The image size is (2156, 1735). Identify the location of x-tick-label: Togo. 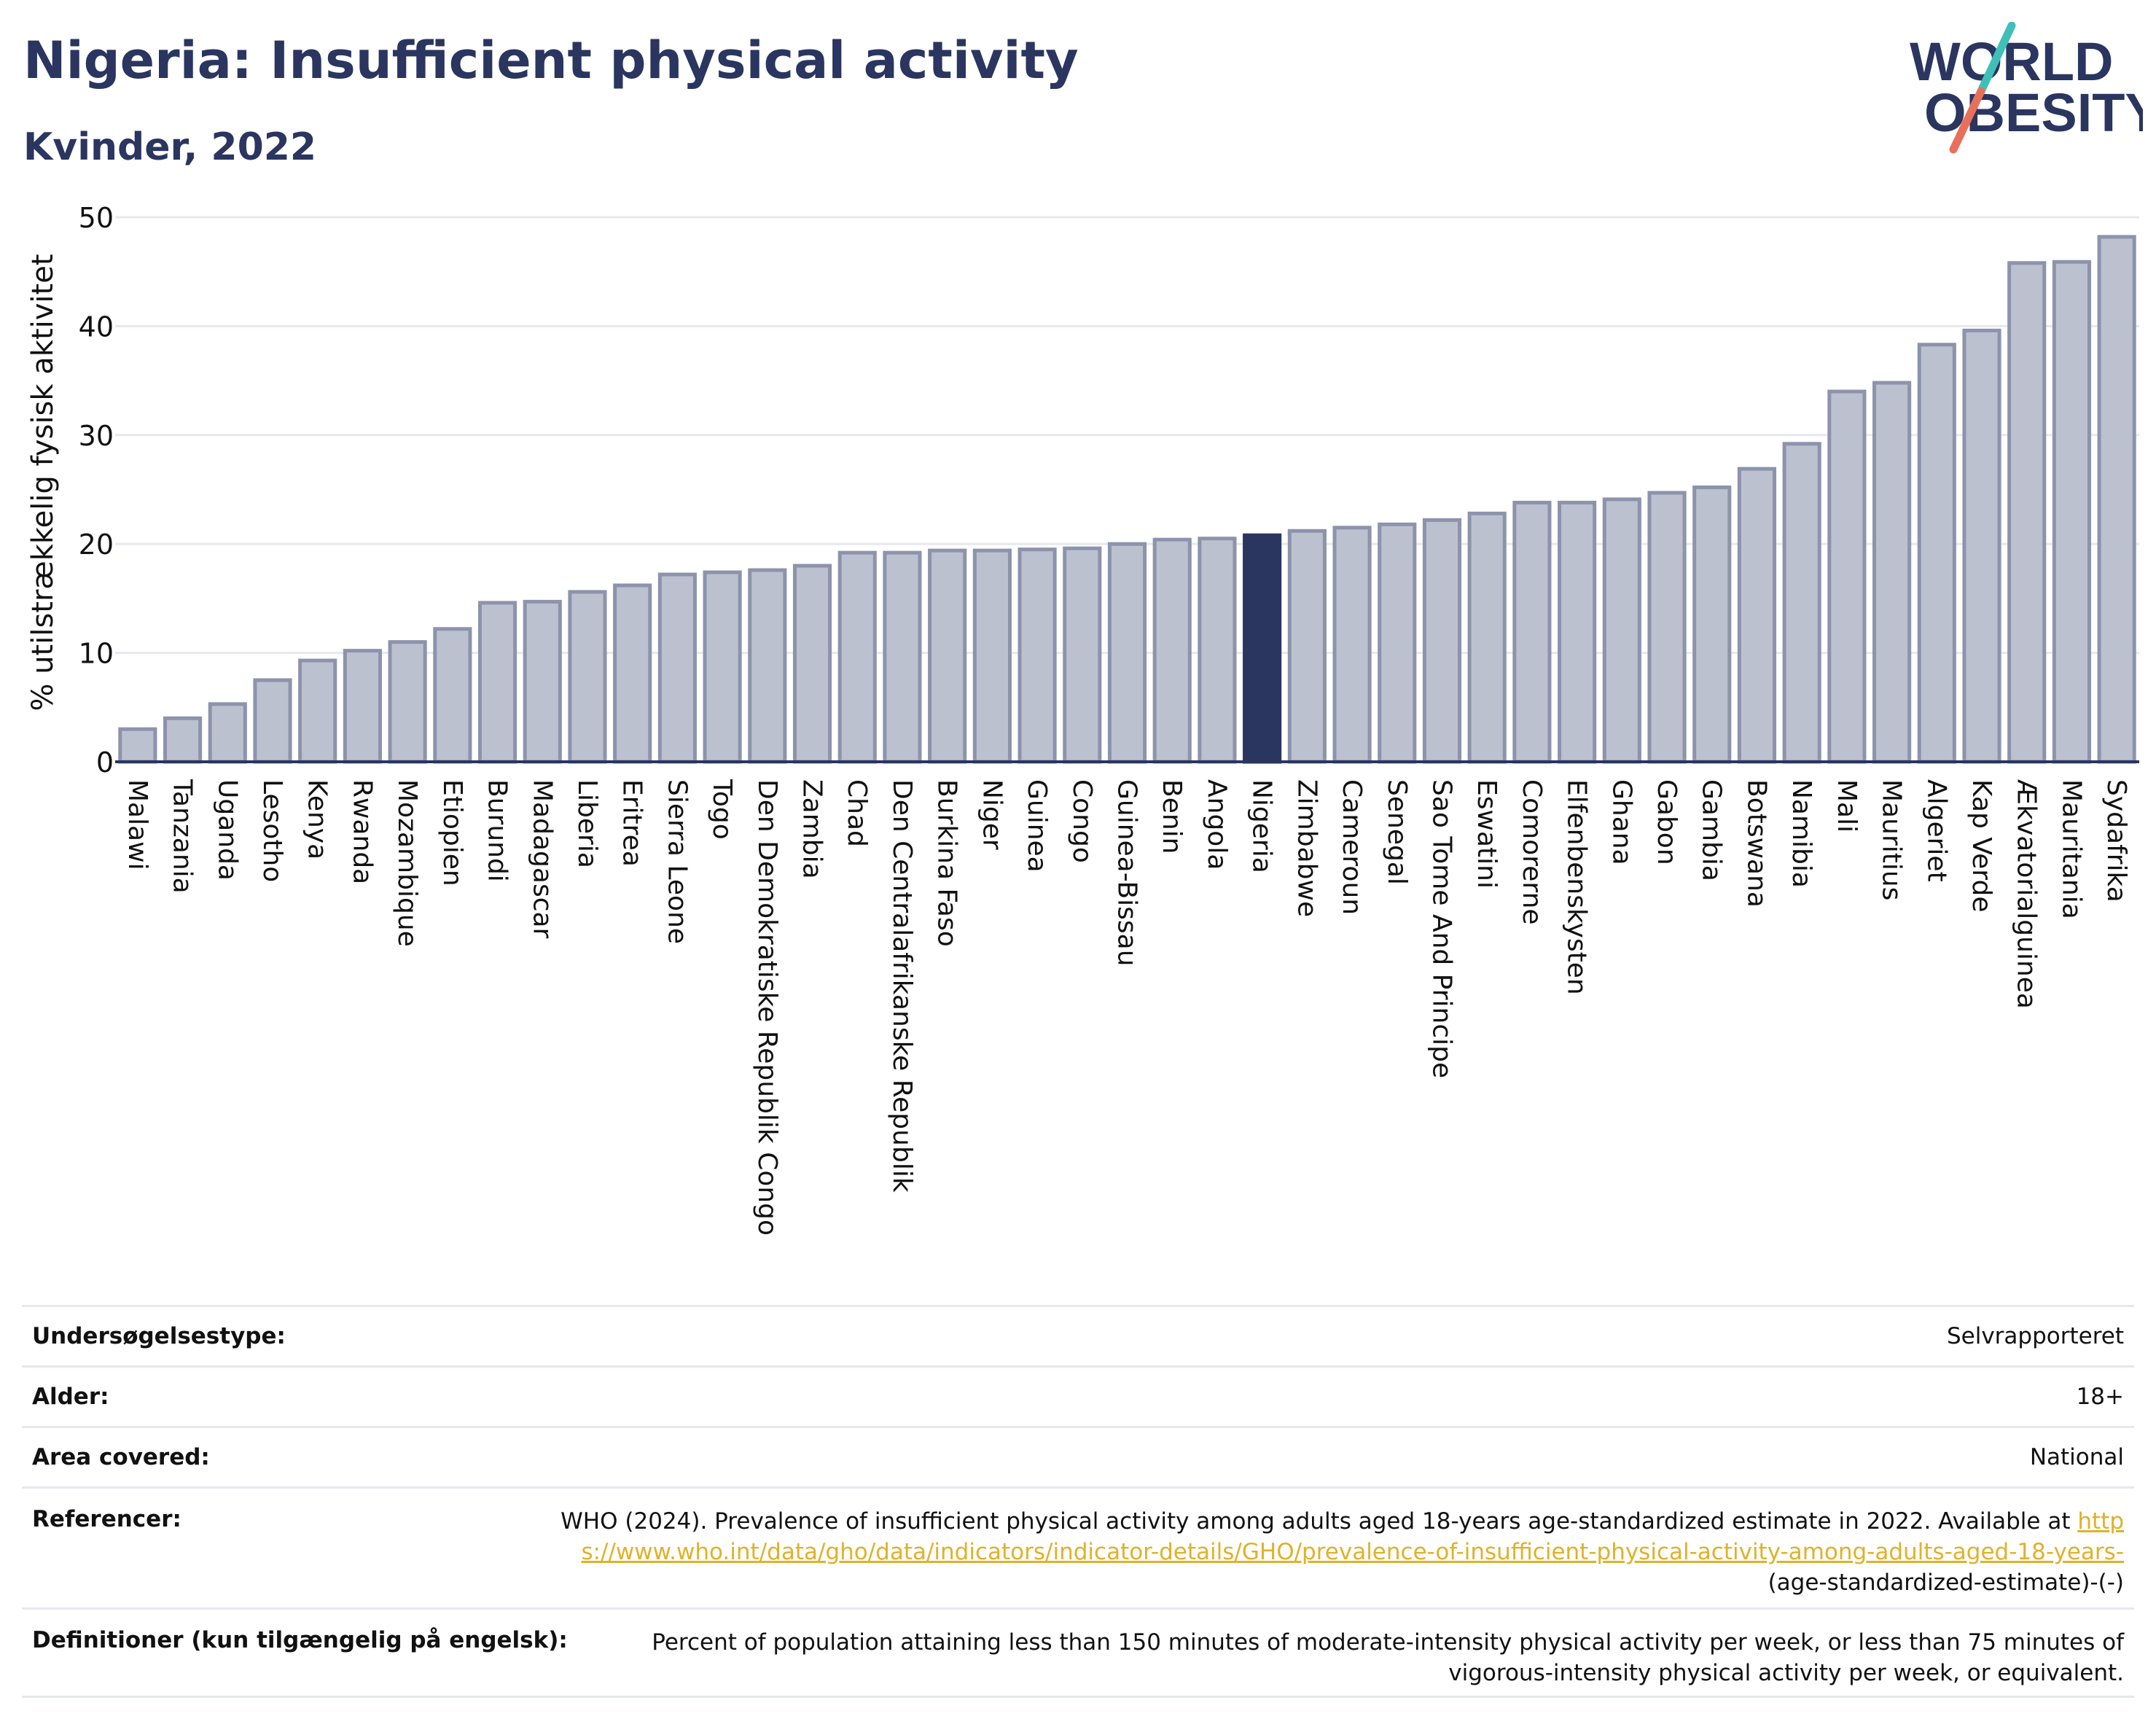
(722, 810).